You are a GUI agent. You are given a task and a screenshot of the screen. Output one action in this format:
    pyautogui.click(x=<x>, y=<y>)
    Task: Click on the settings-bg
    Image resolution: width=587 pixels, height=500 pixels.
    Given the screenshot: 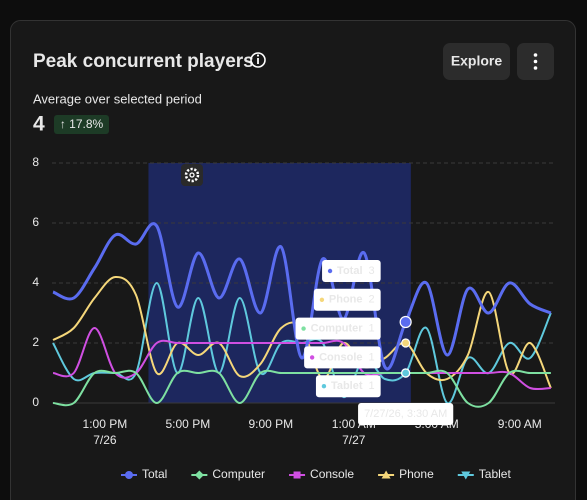 What is the action you would take?
    pyautogui.click(x=192, y=175)
    